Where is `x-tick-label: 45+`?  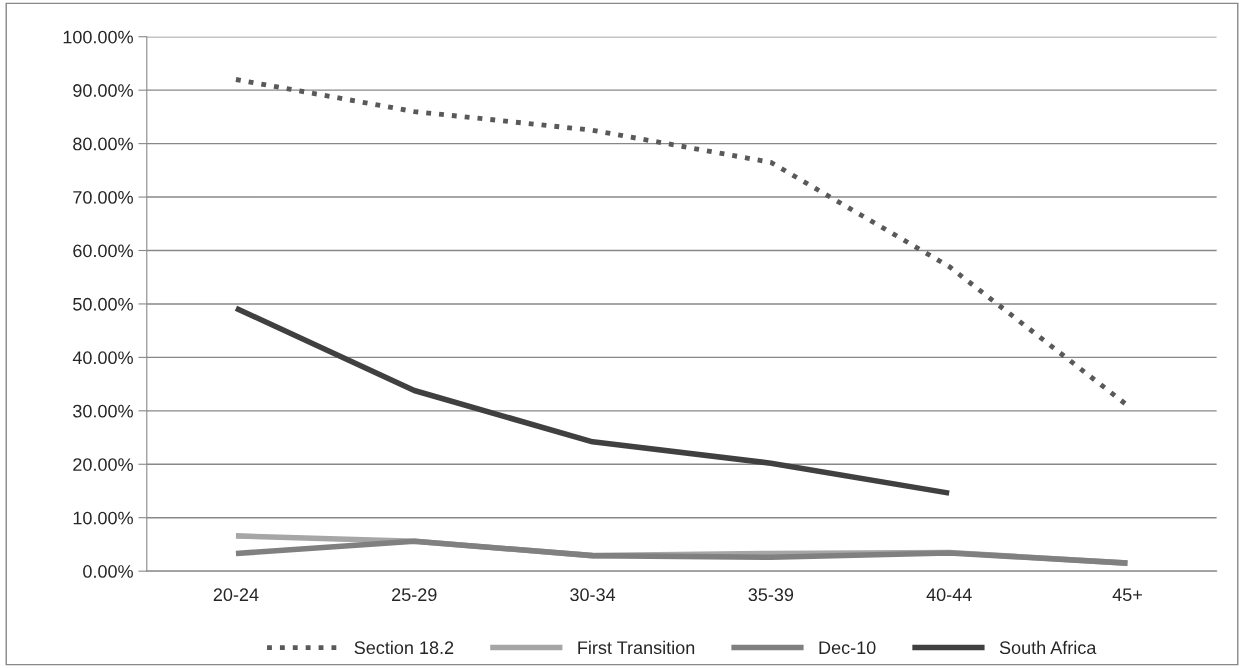 x-tick-label: 45+ is located at coordinates (1127, 595).